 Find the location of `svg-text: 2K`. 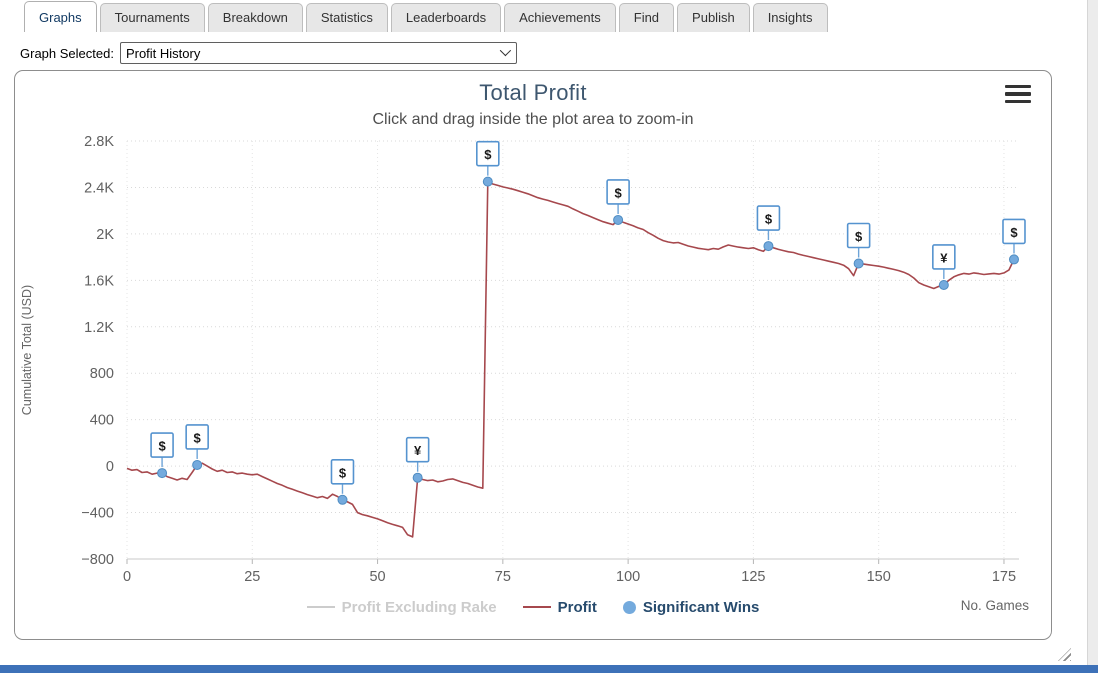

svg-text: 2K is located at coordinates (105, 235).